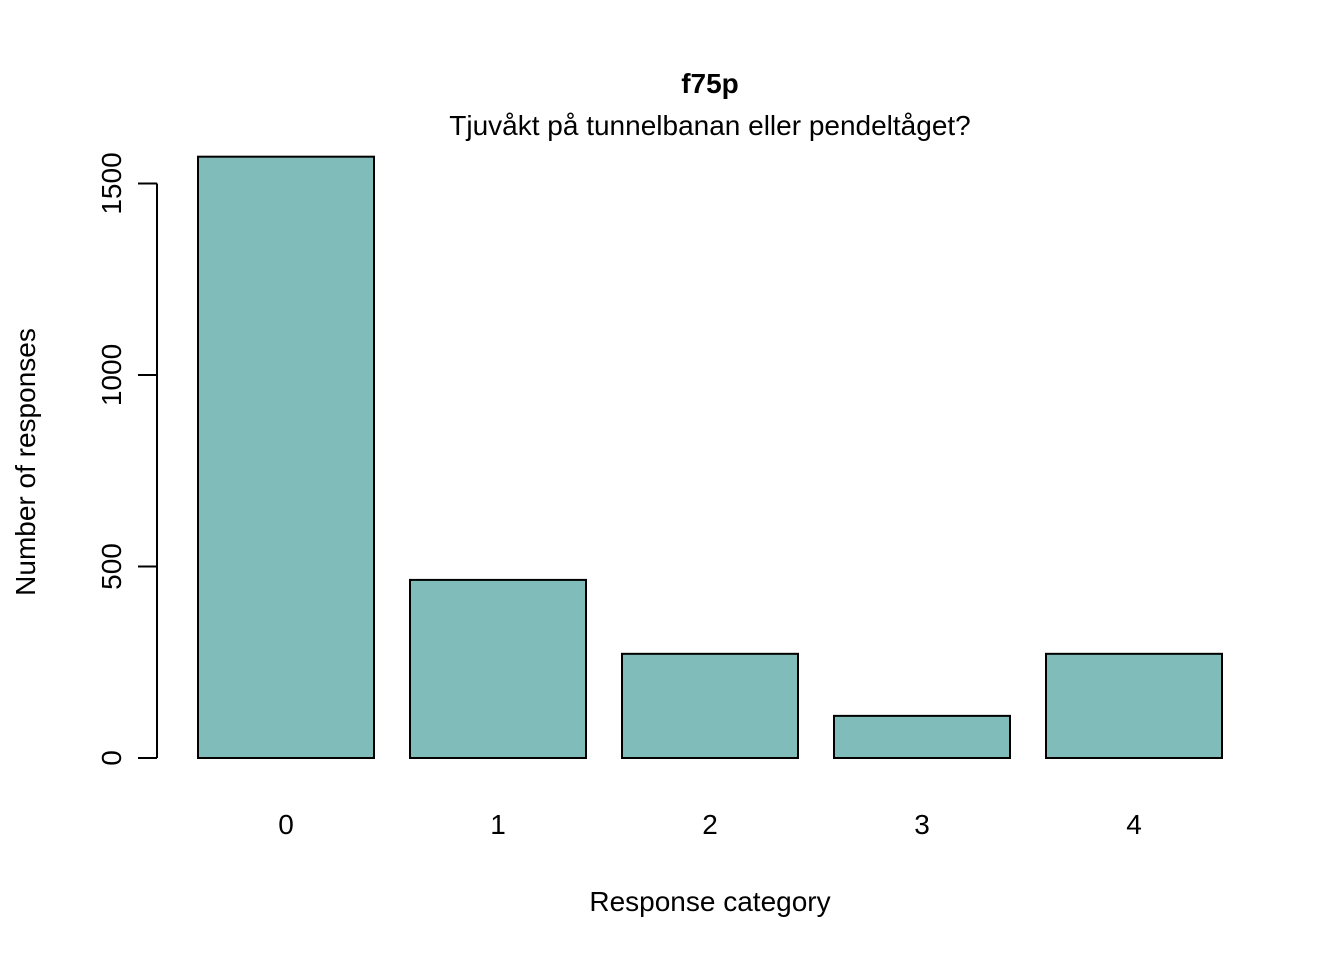 The width and height of the screenshot is (1344, 960). I want to click on x-tick-label: 3, so click(922, 824).